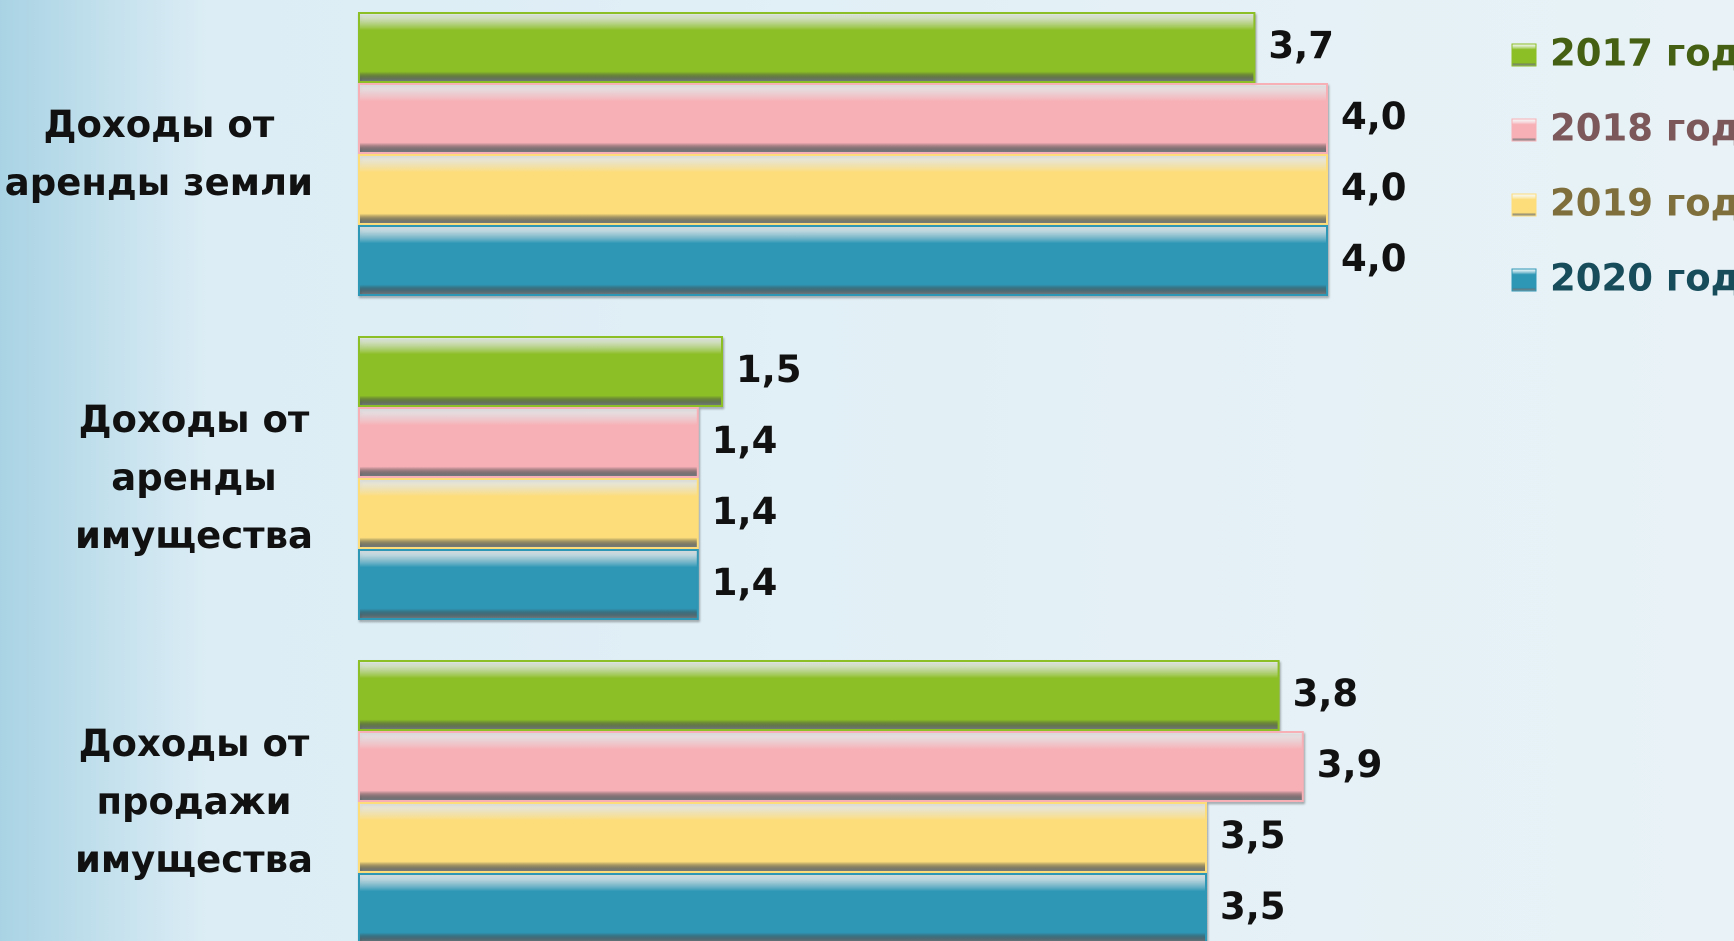 This screenshot has width=1734, height=941. What do you see at coordinates (193, 801) in the screenshot?
I see `category-label: Доходы от продажи имущества` at bounding box center [193, 801].